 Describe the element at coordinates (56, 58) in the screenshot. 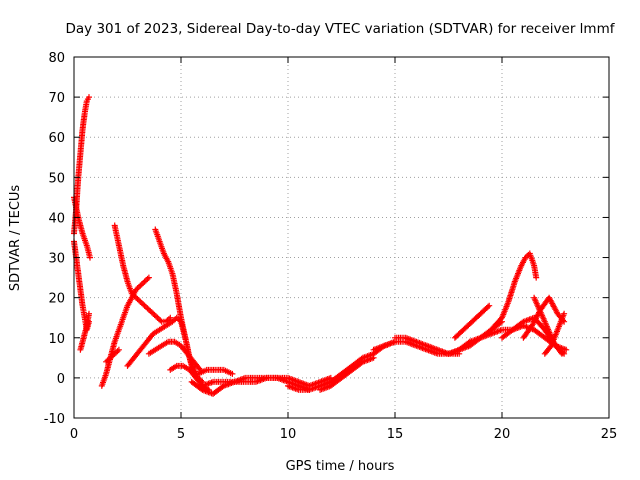

I see `y-tick-label: 80` at that location.